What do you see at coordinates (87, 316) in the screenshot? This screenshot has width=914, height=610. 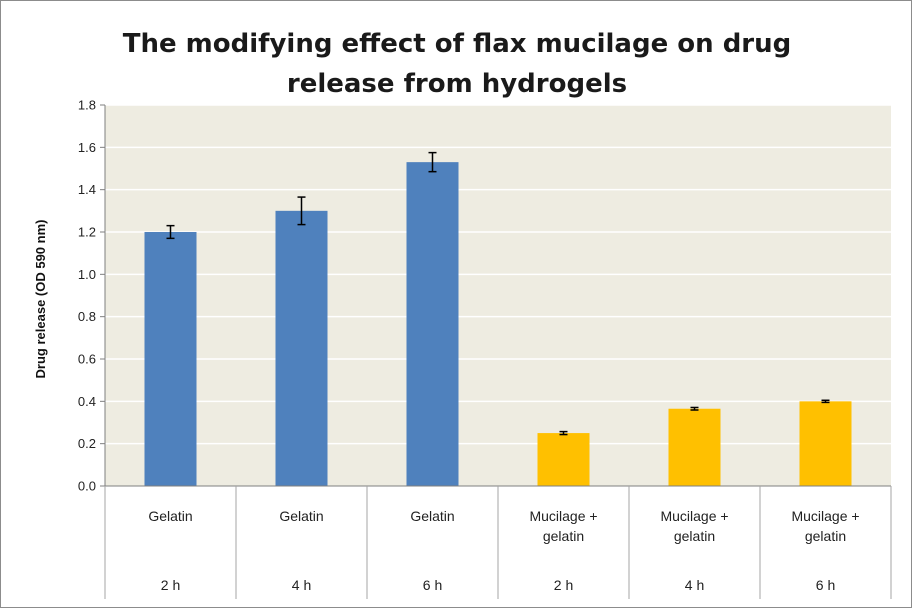 I see `y-tick-label: 0.8` at bounding box center [87, 316].